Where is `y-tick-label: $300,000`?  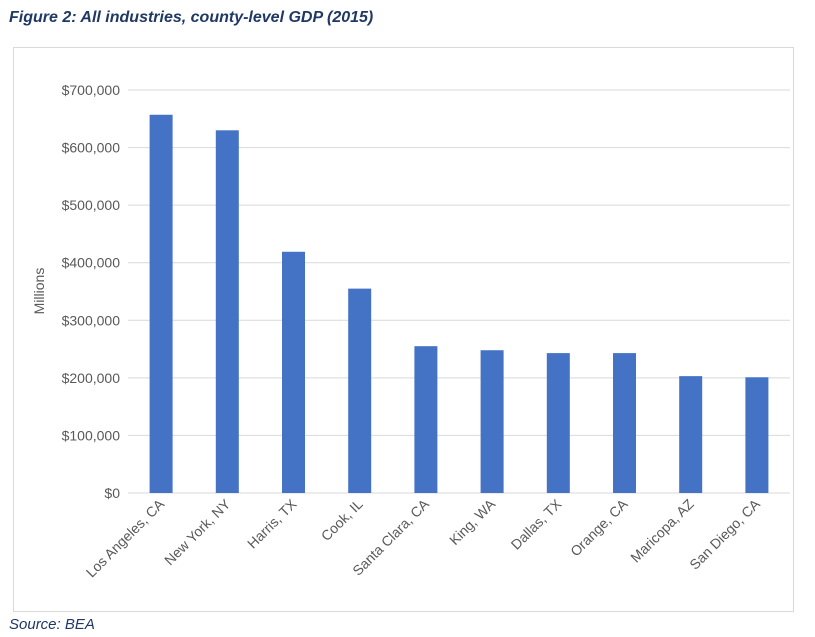
y-tick-label: $300,000 is located at coordinates (91, 320).